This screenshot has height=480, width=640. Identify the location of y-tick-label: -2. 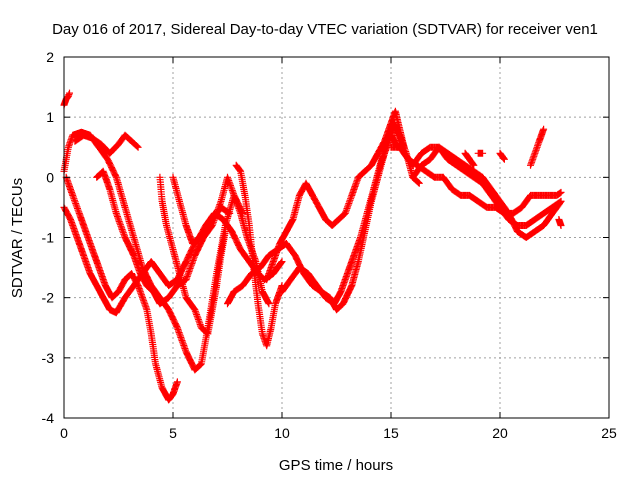
(48, 298).